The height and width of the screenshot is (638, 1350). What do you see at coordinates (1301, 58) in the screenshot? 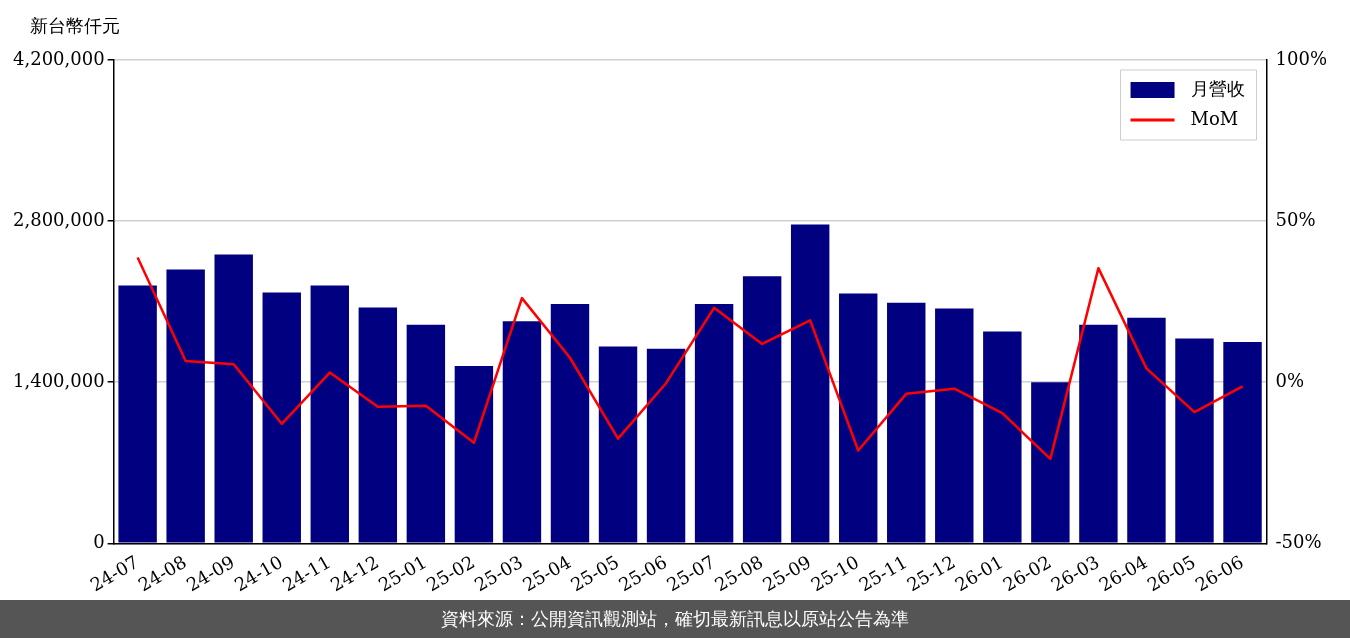
I see `y2-tick-label: 100%` at bounding box center [1301, 58].